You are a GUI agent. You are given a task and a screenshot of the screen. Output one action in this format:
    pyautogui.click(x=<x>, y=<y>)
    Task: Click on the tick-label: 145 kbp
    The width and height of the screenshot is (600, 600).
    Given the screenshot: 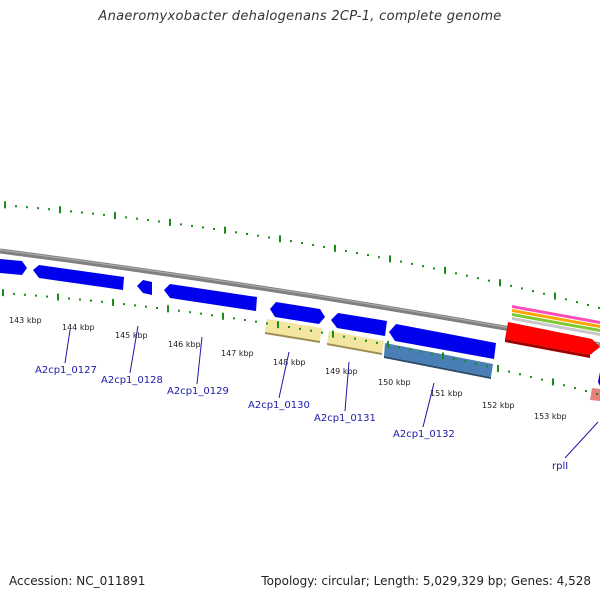 What is the action you would take?
    pyautogui.click(x=131, y=335)
    